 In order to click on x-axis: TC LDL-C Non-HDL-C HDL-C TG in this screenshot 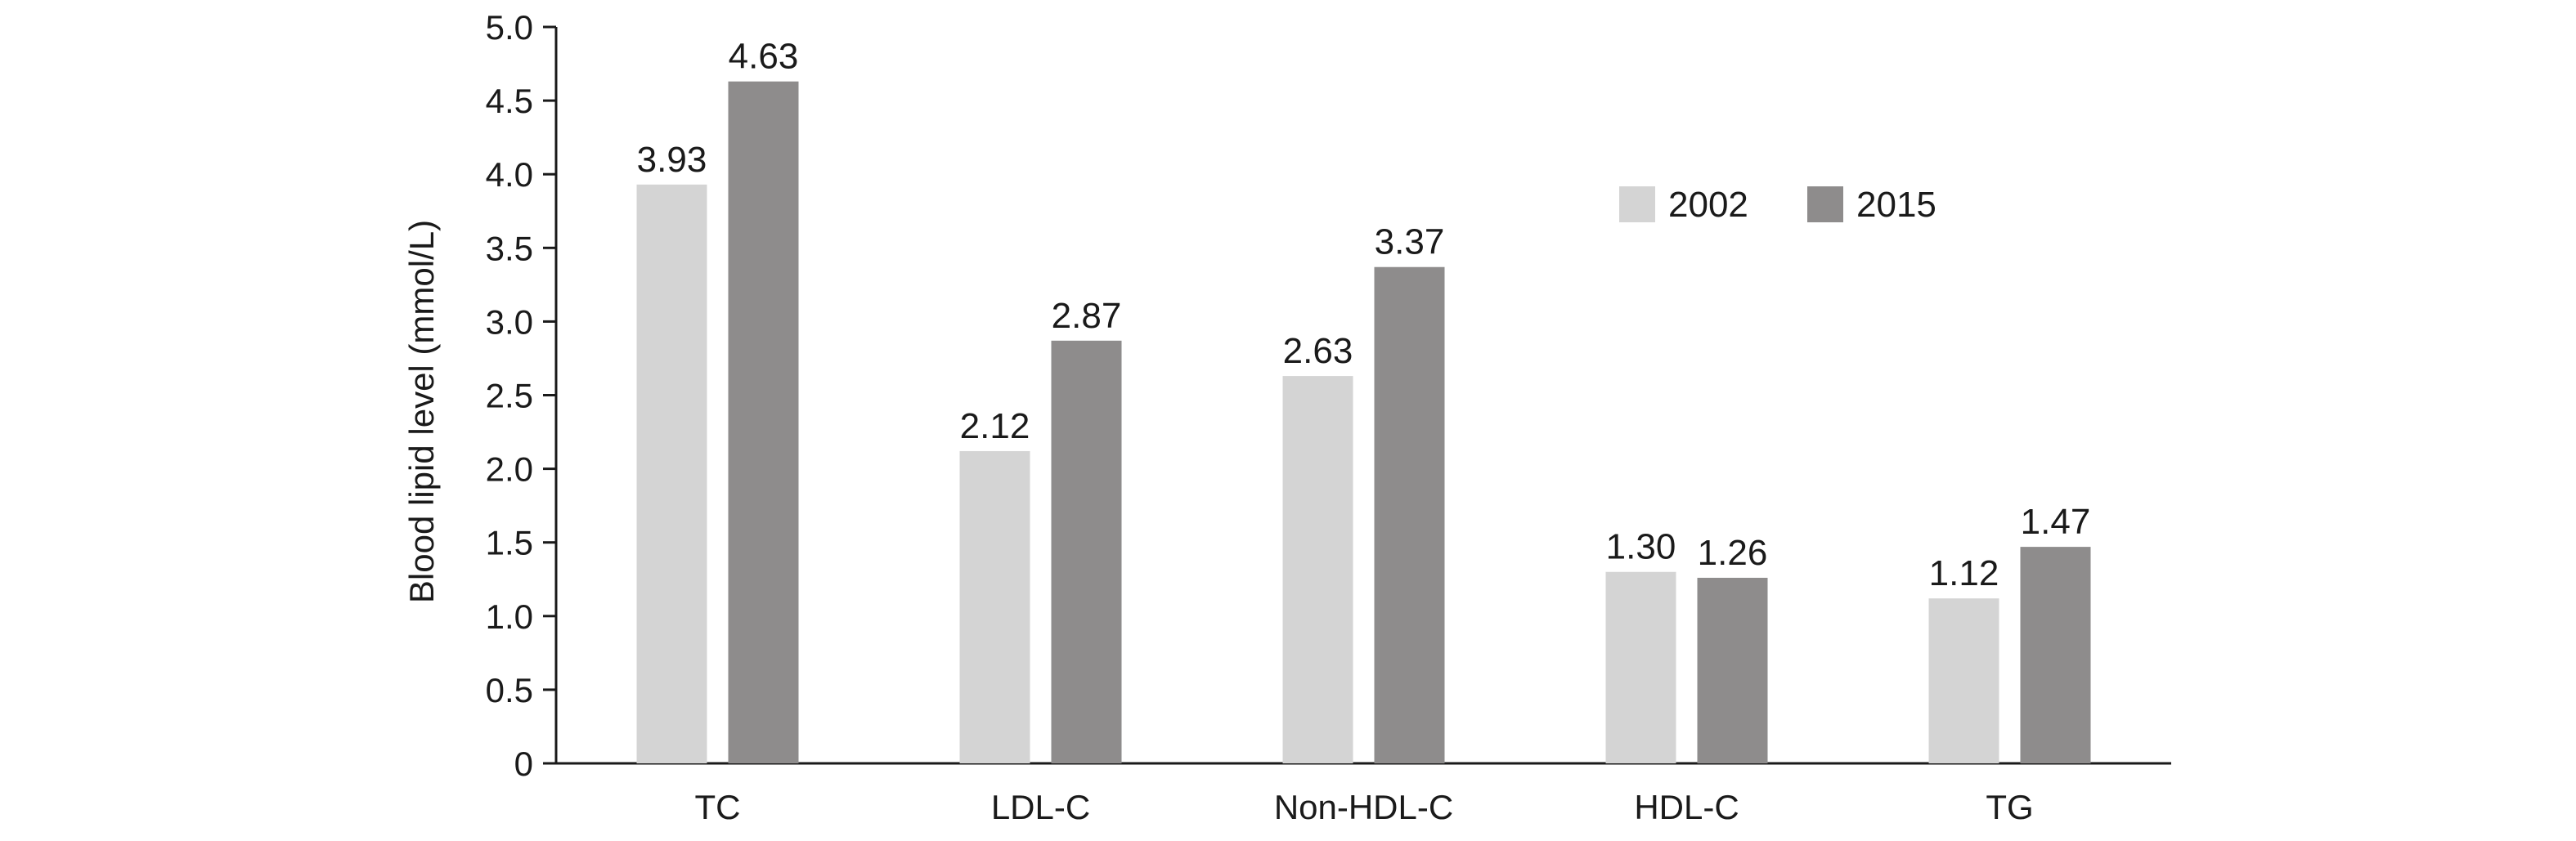, I will do `click(1364, 794)`.